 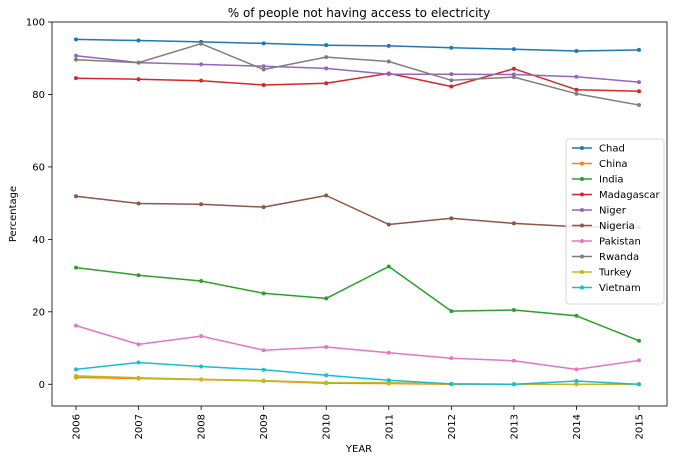 I want to click on y-tick-label: 60, so click(x=38, y=167).